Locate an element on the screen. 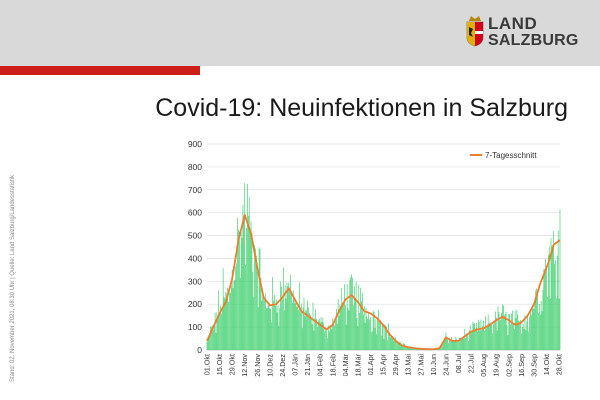 This screenshot has height=400, width=600. x-tick-label: 02.Sep is located at coordinates (508, 365).